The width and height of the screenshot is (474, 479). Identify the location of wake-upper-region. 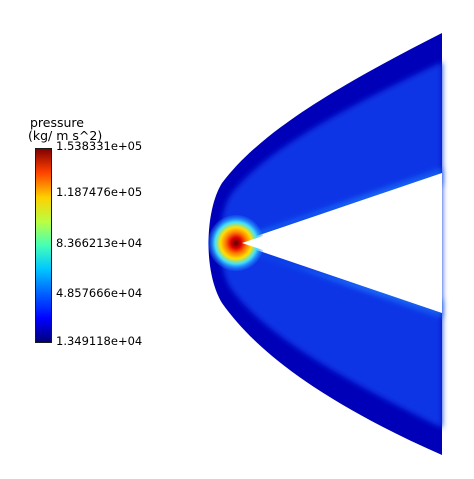
(339, 205).